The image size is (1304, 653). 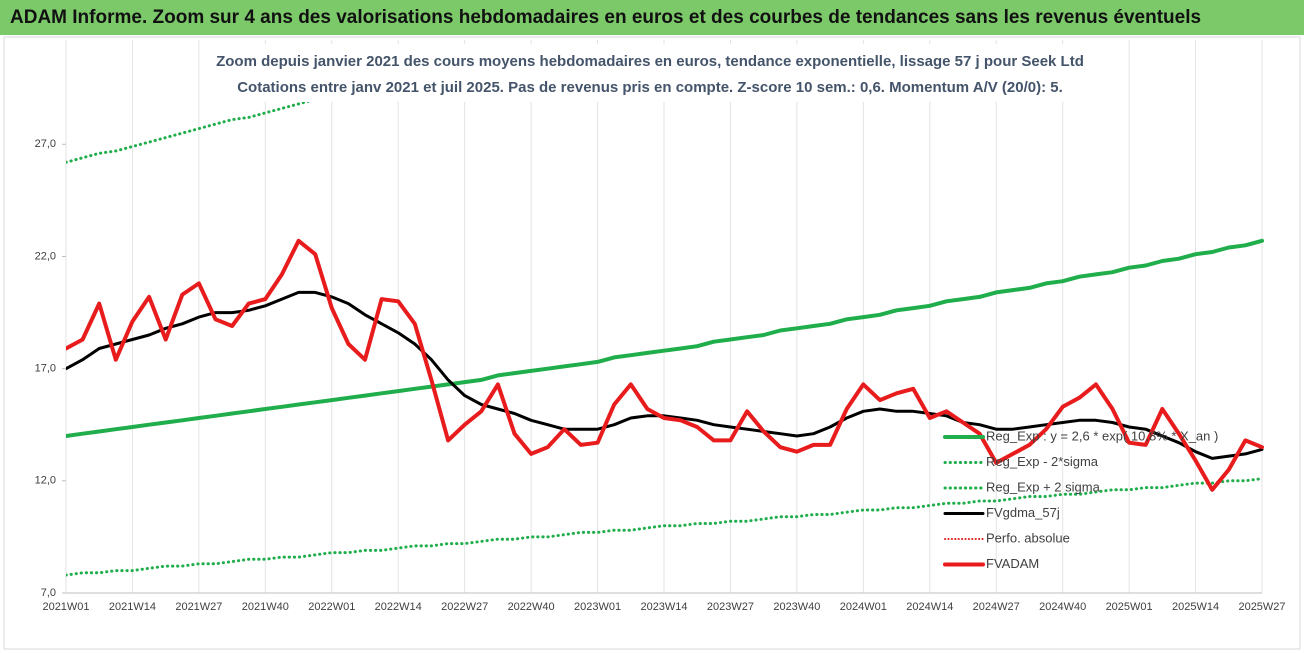 I want to click on header-bar, so click(x=652, y=17).